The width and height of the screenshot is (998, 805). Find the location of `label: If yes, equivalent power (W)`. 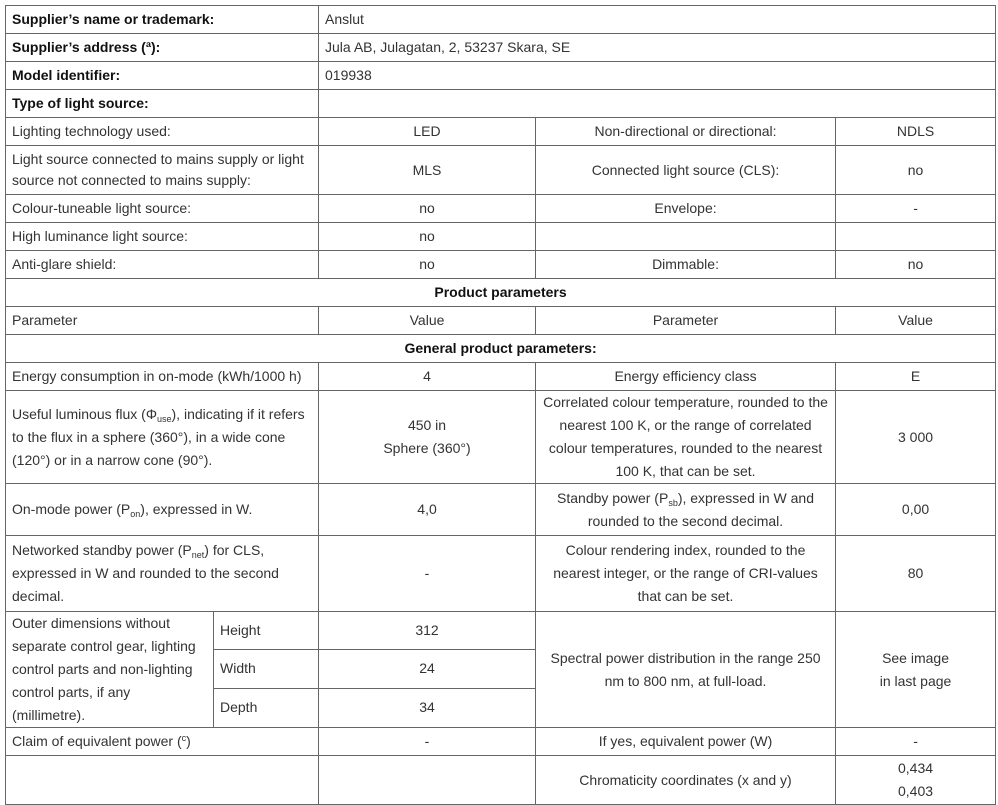

label: If yes, equivalent power (W) is located at coordinates (686, 741).